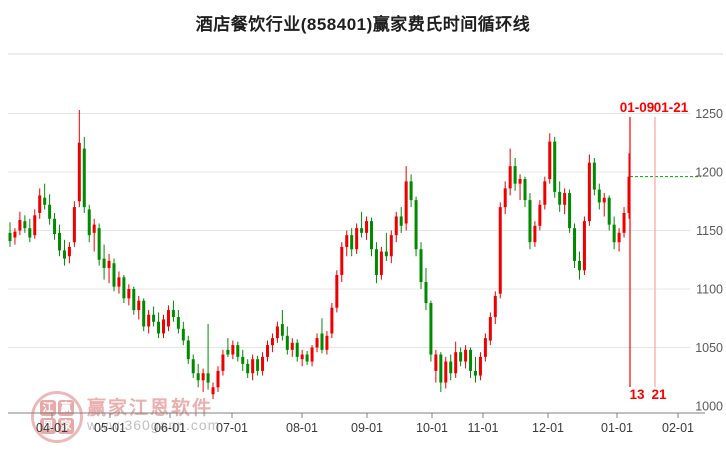 The image size is (726, 450). I want to click on seal-char: 江, so click(48, 408).